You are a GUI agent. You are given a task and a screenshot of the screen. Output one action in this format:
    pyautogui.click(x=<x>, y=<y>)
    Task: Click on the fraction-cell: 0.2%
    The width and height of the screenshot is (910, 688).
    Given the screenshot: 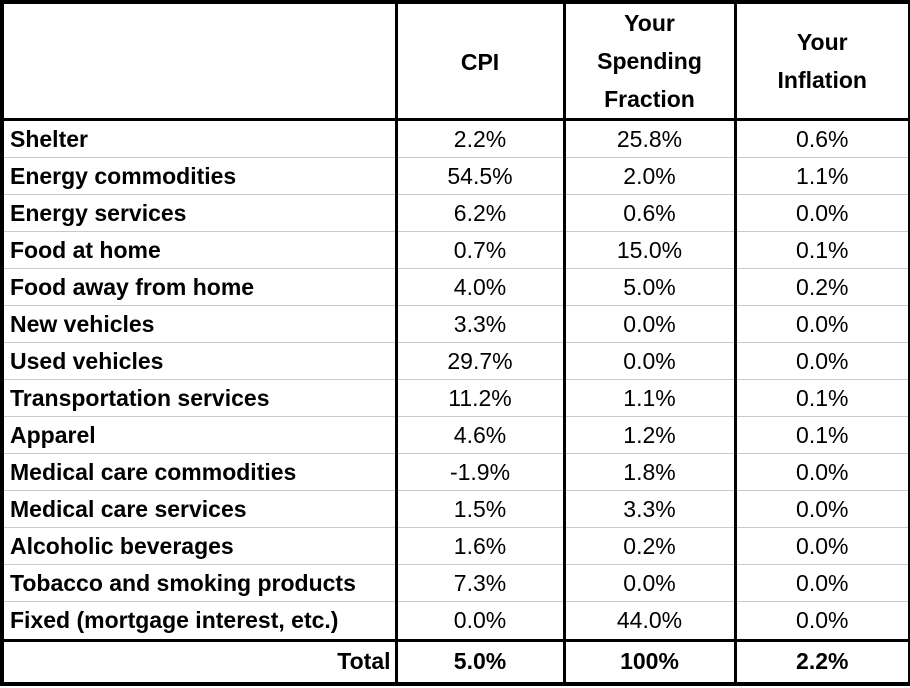 What is the action you would take?
    pyautogui.click(x=648, y=546)
    